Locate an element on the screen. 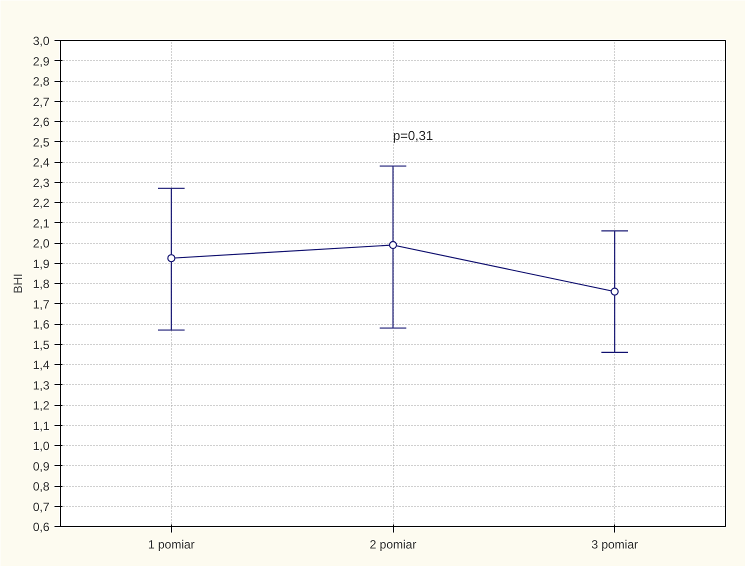  y-tick-label: 3,0 is located at coordinates (41, 41).